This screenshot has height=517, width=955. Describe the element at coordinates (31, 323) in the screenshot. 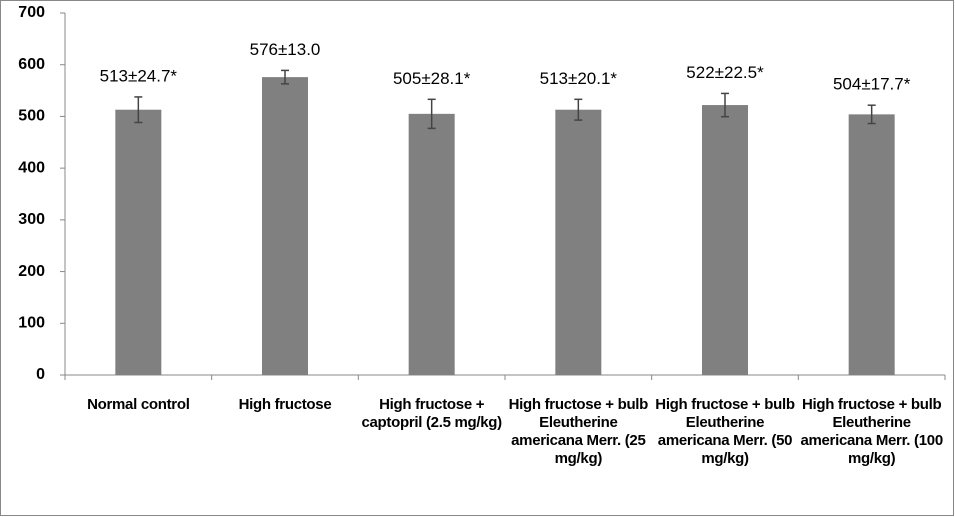

I see `y-tick-label: 100` at that location.